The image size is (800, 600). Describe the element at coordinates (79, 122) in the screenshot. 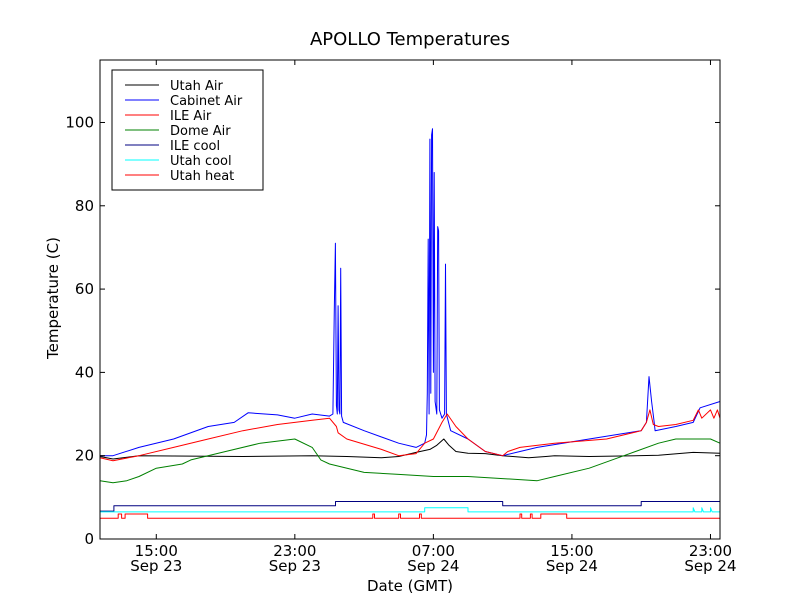

I see `y-tick-label: 100` at that location.